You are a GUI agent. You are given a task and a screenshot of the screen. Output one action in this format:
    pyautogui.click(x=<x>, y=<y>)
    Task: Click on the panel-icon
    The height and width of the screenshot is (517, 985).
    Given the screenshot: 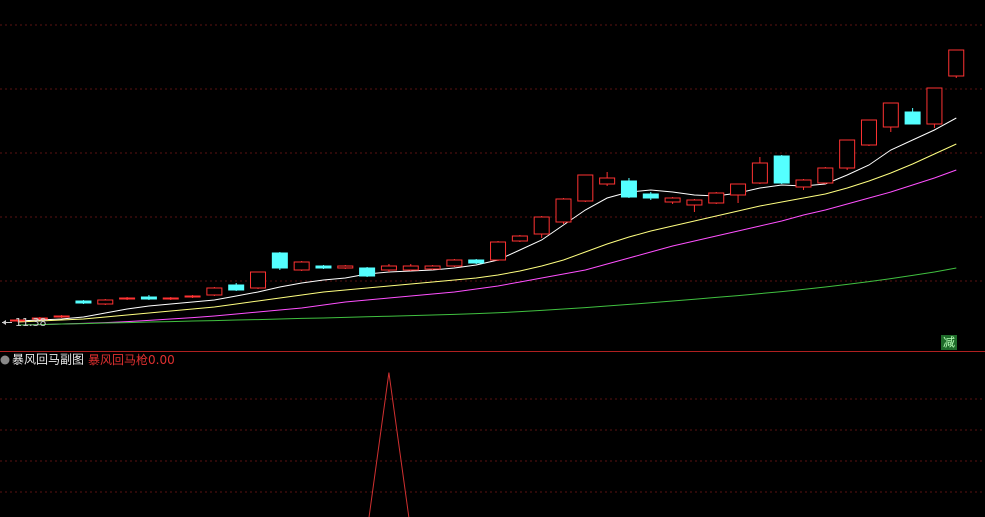 What is the action you would take?
    pyautogui.click(x=5, y=360)
    